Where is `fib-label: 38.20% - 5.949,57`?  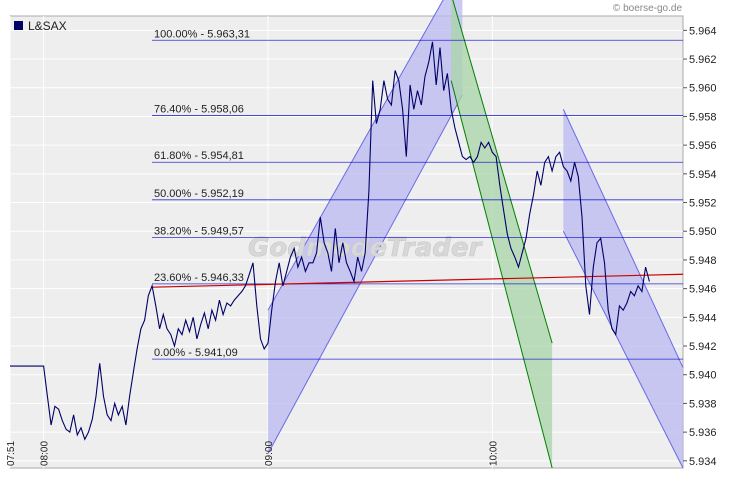 fib-label: 38.20% - 5.949,57 is located at coordinates (199, 231).